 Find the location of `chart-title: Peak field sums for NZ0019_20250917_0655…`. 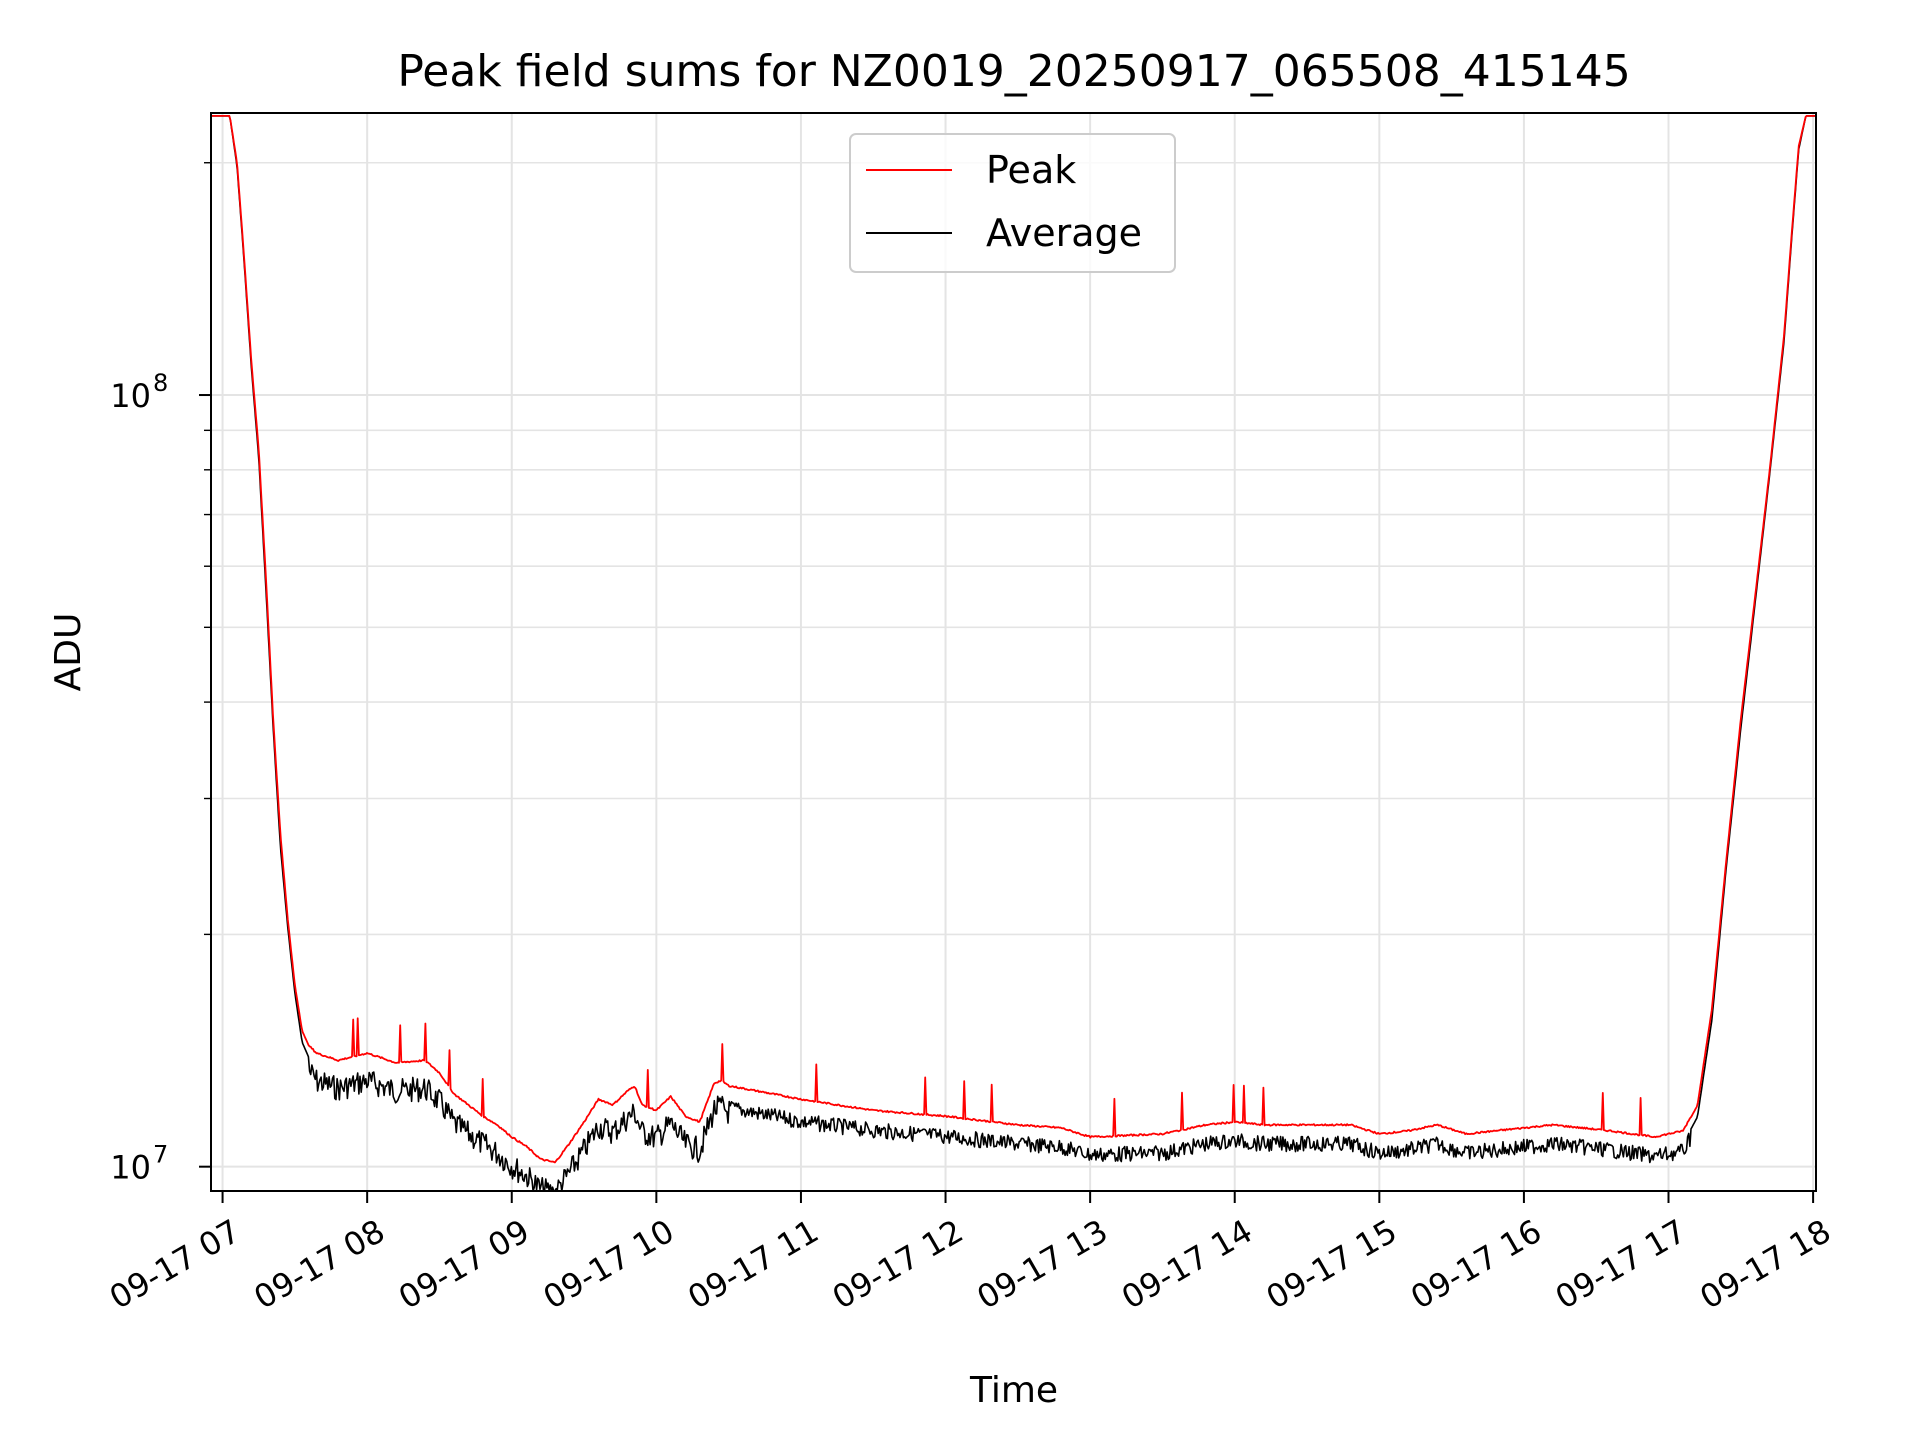

chart-title: Peak field sums for NZ0019_20250917_0655… is located at coordinates (1013, 71).